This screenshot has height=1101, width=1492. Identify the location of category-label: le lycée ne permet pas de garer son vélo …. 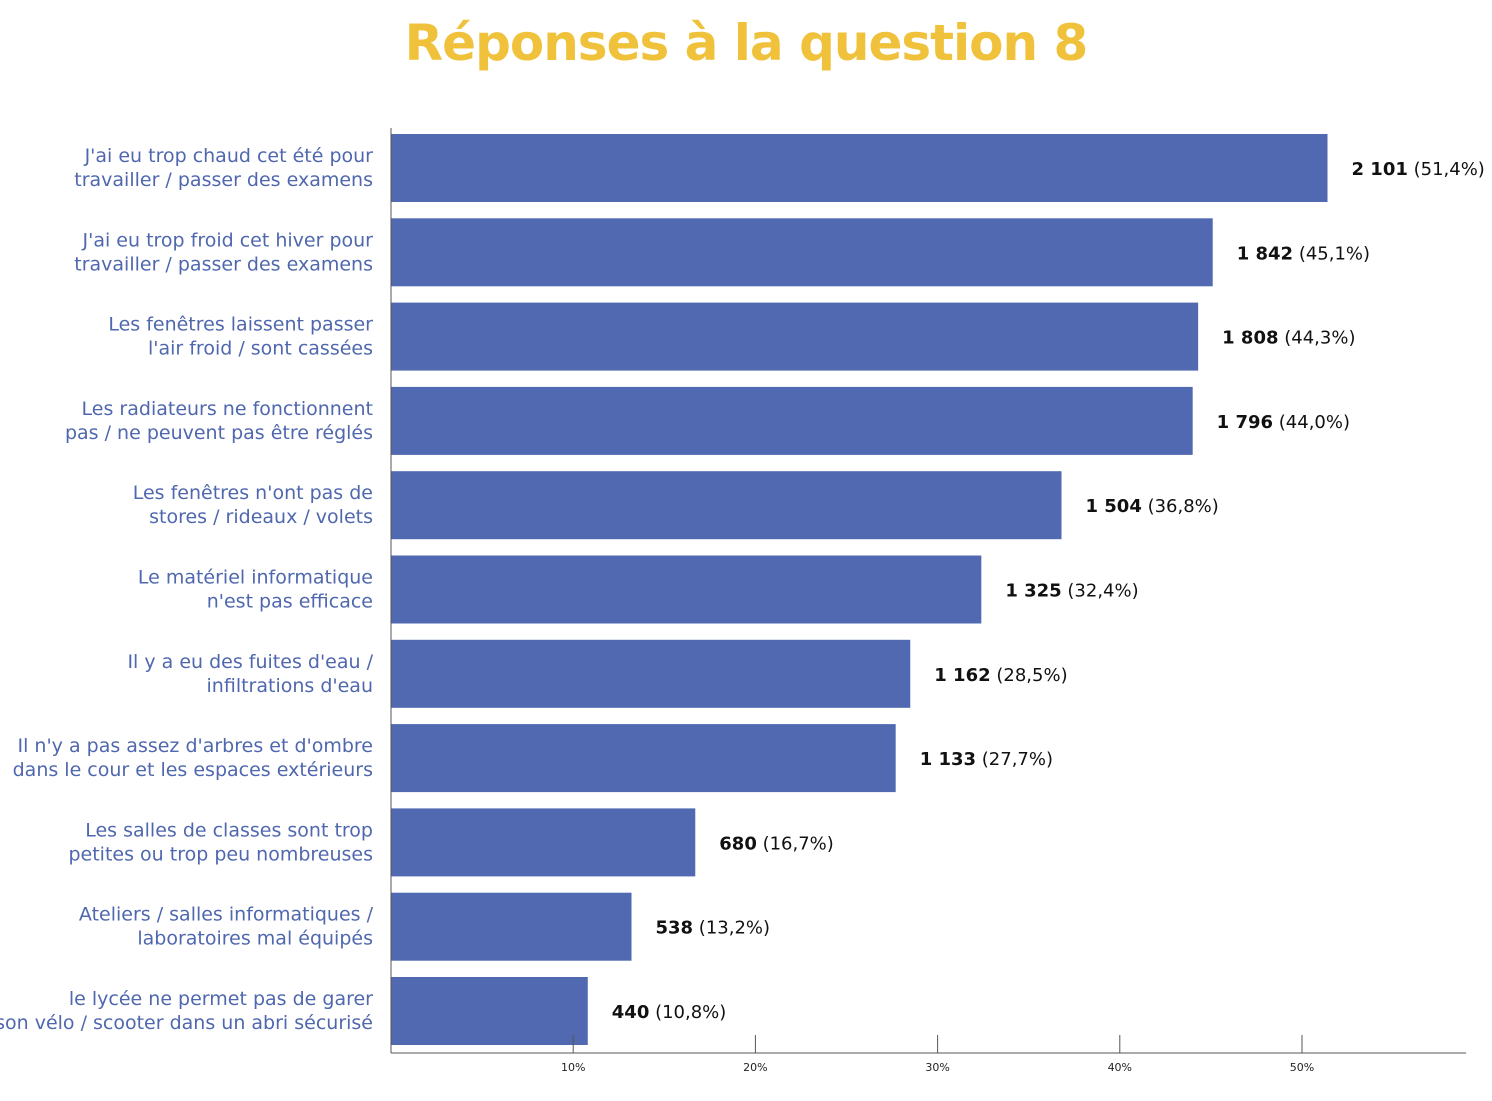
(186, 1011).